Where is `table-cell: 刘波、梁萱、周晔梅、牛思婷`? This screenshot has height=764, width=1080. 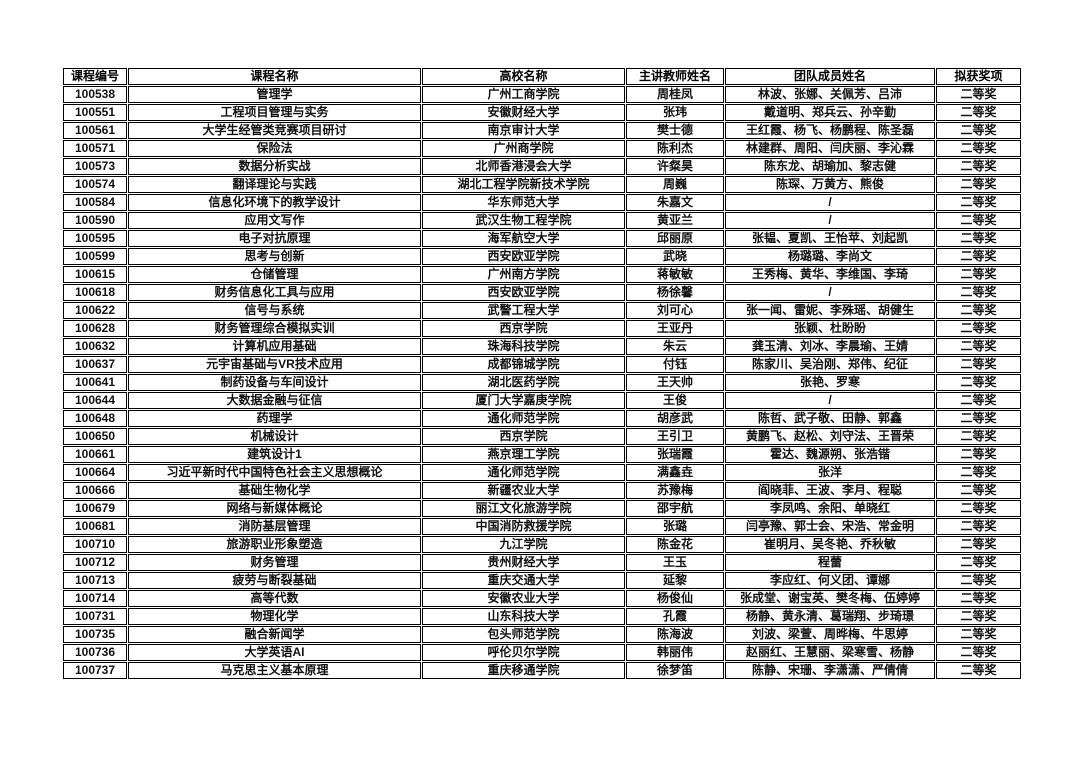 table-cell: 刘波、梁萱、周晔梅、牛思婷 is located at coordinates (830, 634).